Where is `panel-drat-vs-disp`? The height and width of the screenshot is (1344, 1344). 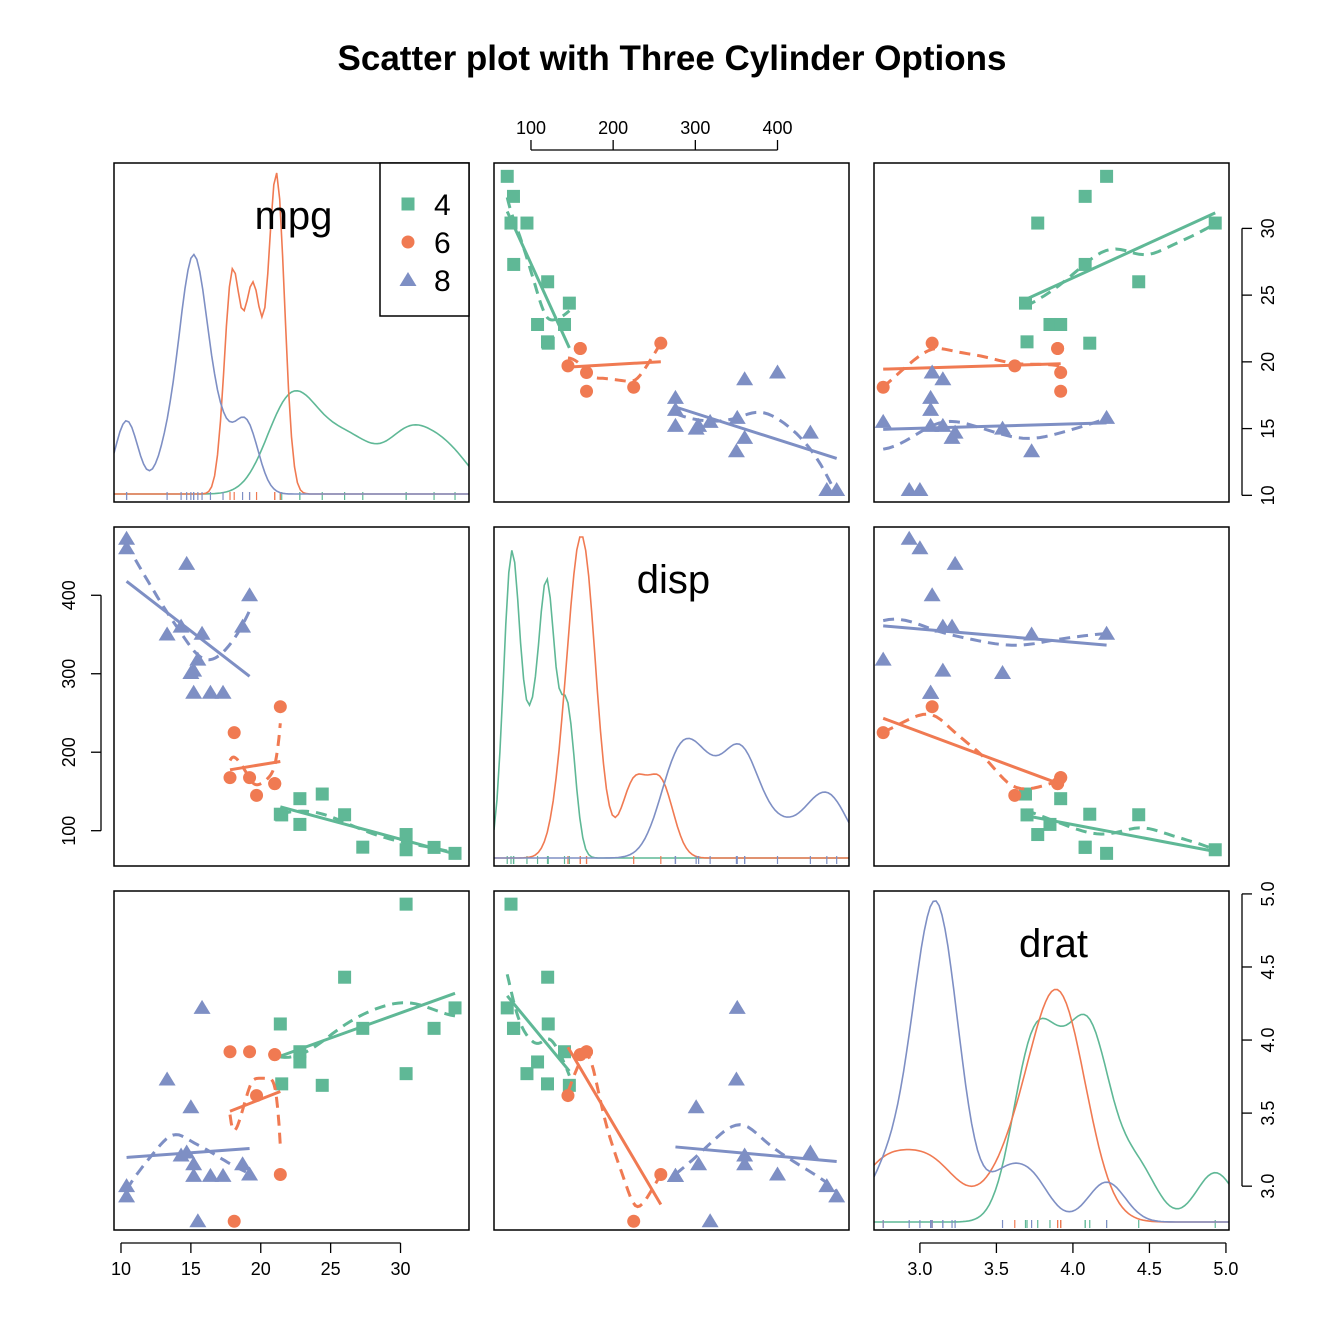 panel-drat-vs-disp is located at coordinates (671, 1060).